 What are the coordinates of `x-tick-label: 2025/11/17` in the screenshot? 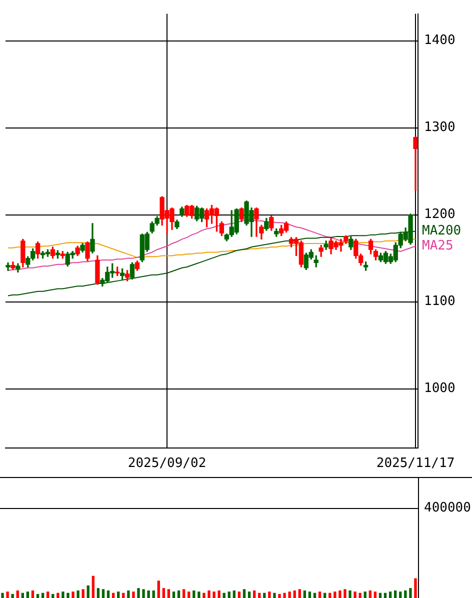 It's located at (415, 464).